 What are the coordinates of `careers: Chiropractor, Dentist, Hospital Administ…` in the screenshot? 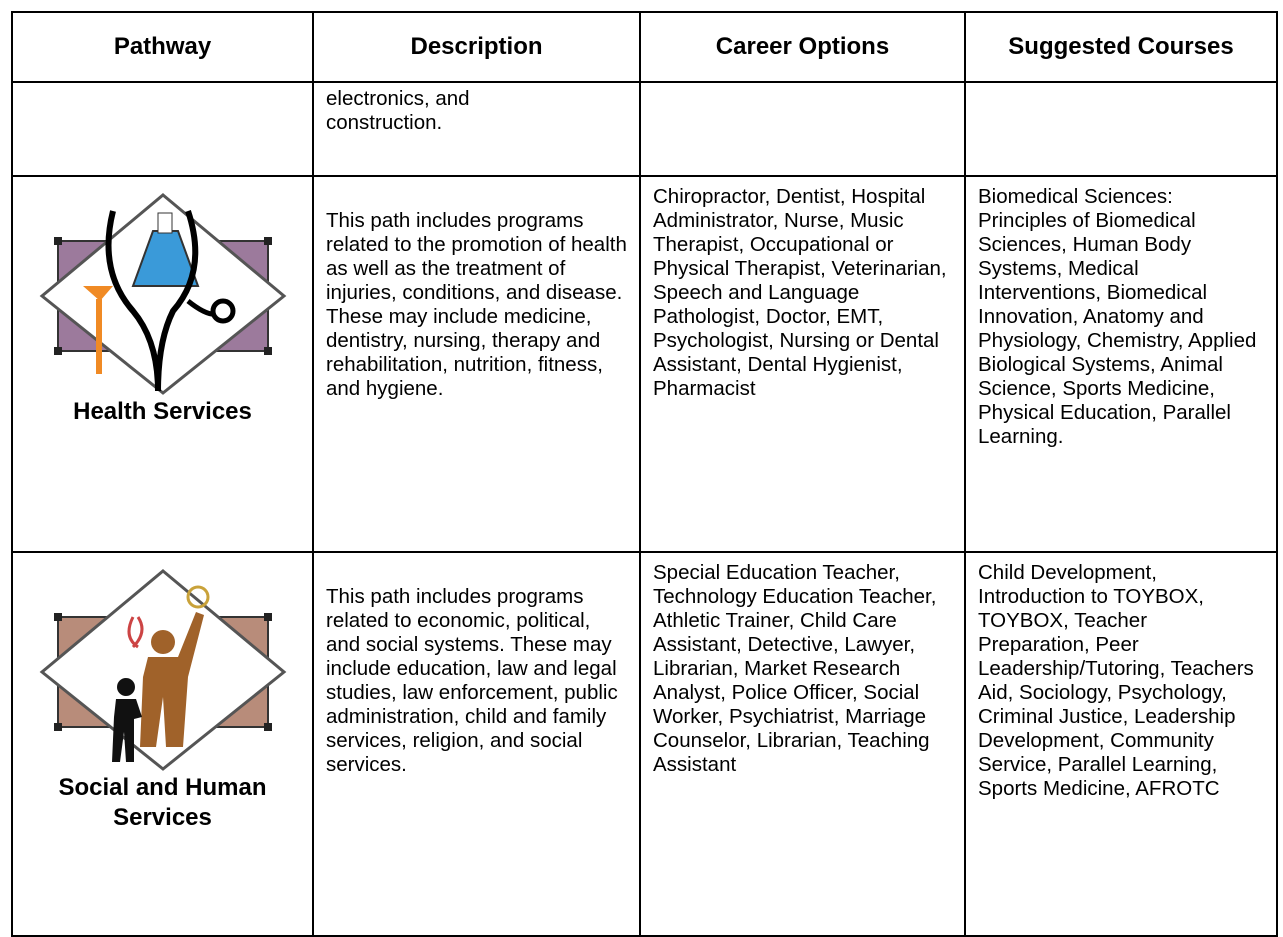 It's located at (802, 364).